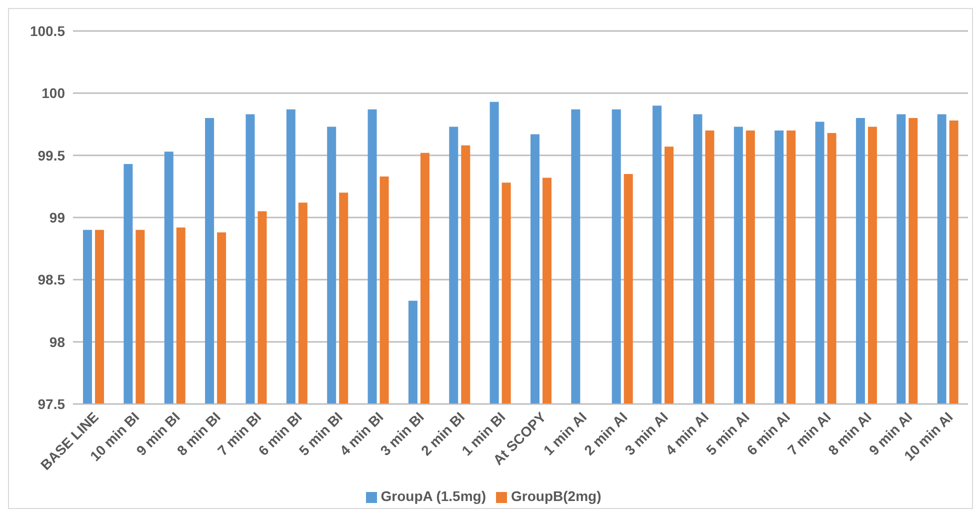  Describe the element at coordinates (52, 404) in the screenshot. I see `y-tick-label: 97.5` at that location.